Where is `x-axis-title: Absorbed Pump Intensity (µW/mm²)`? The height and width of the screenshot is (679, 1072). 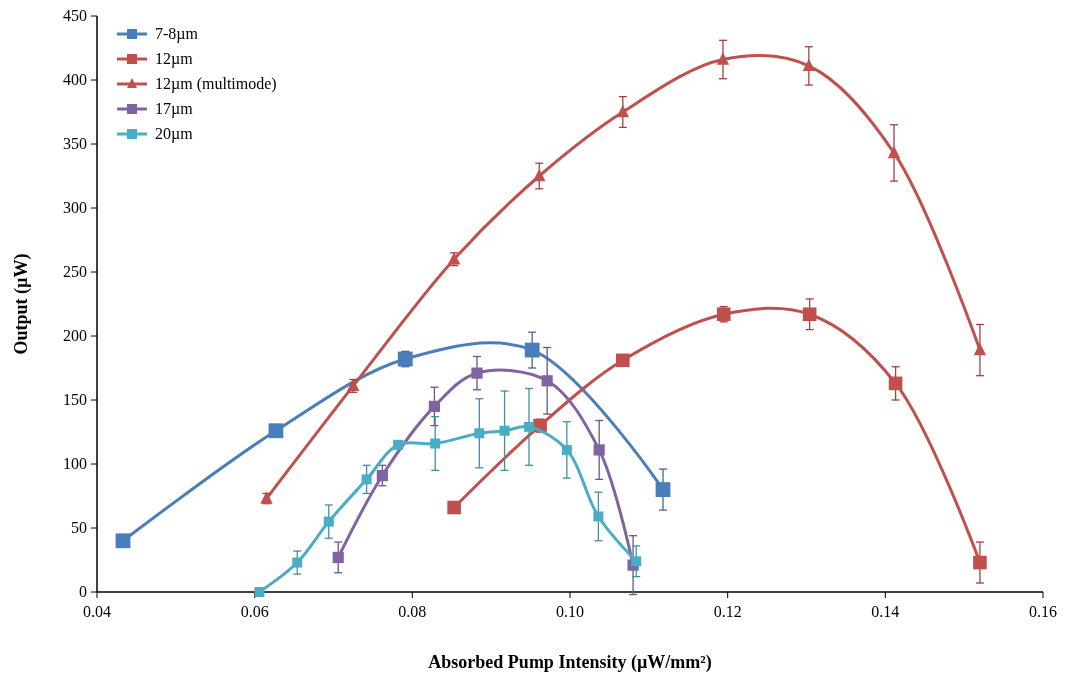
x-axis-title: Absorbed Pump Intensity (µW/mm²) is located at coordinates (570, 662).